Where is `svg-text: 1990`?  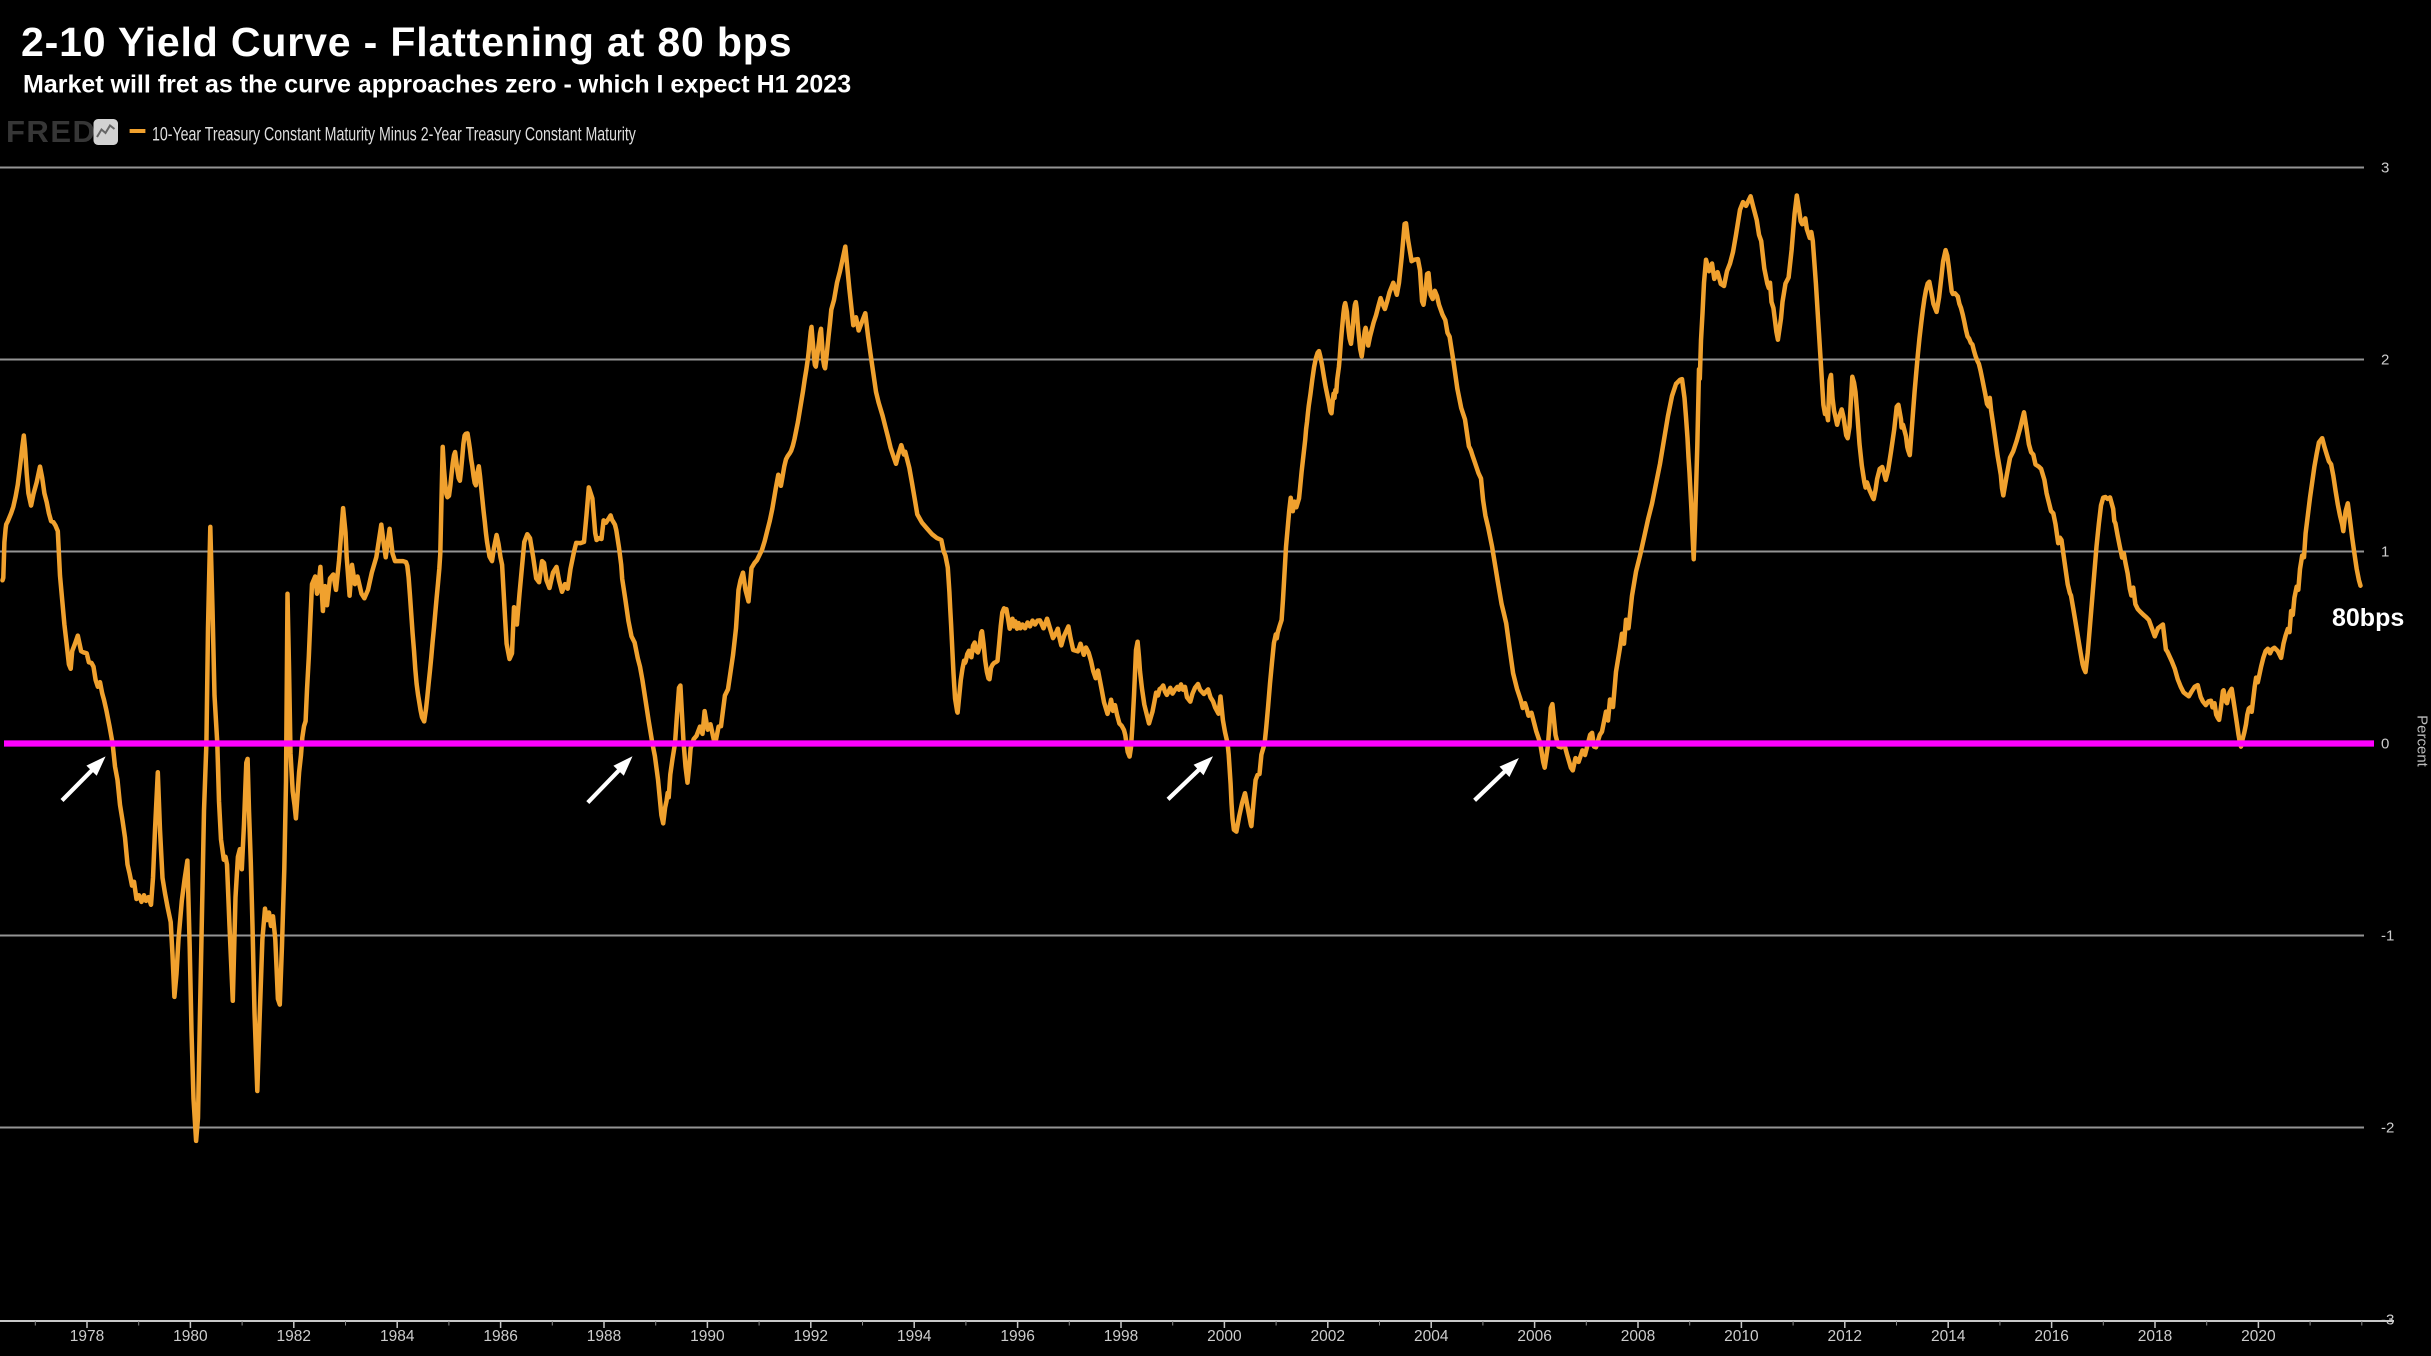
svg-text: 1990 is located at coordinates (707, 1336).